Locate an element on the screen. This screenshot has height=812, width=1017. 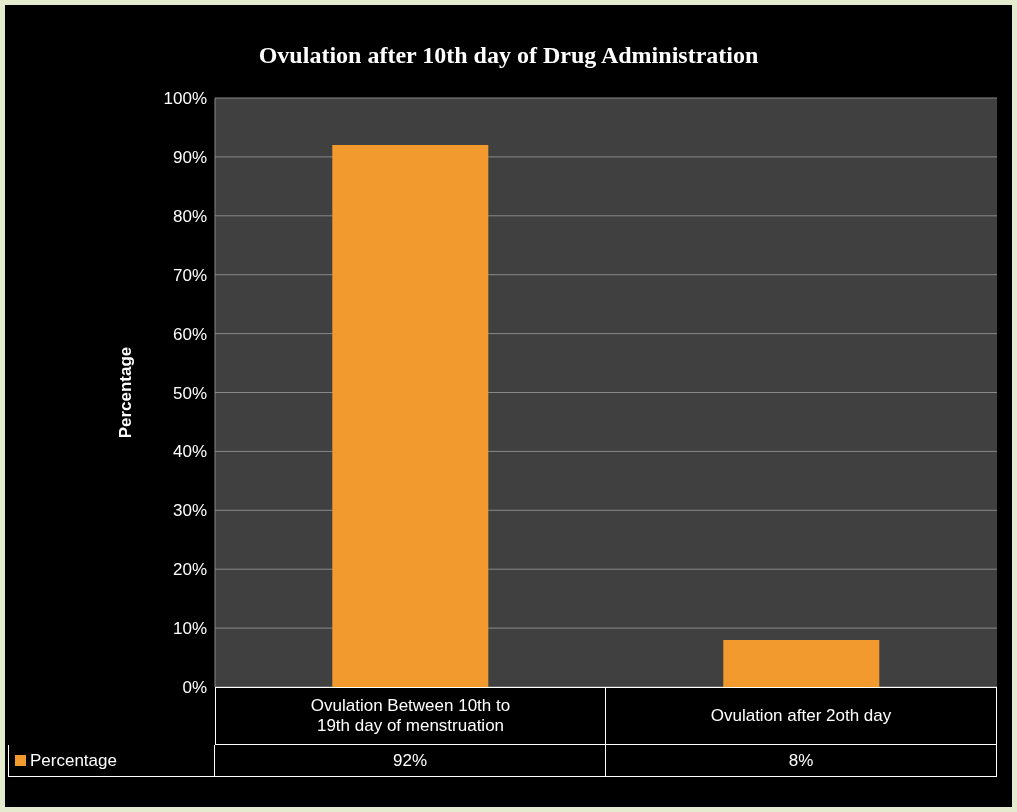
chart-title: Ovulation after 10th day of Drug Administration is located at coordinates (508, 55).